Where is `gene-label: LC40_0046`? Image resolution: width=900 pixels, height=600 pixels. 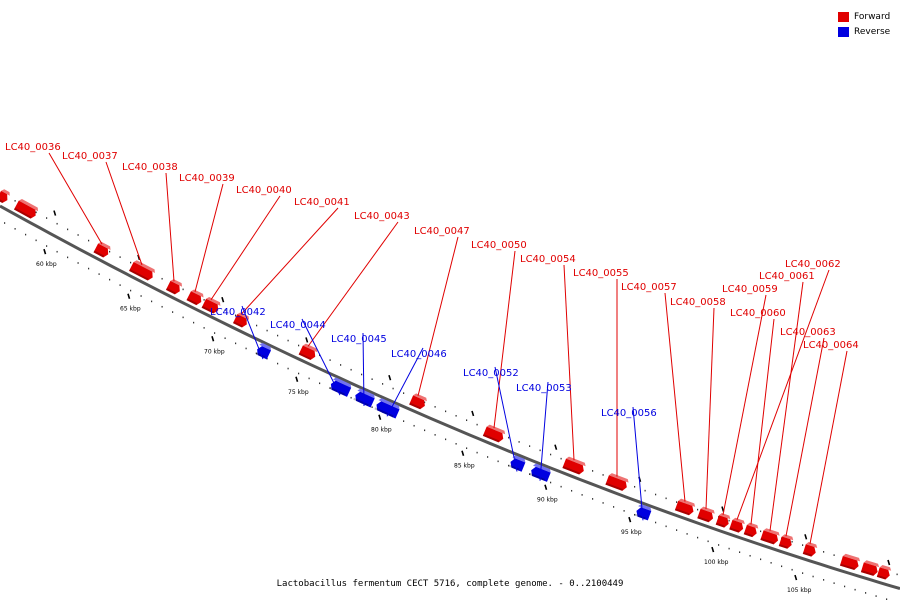 gene-label: LC40_0046 is located at coordinates (419, 354).